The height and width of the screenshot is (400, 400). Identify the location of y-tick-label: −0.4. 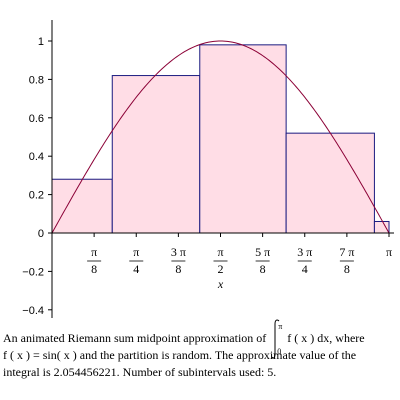
(33, 311).